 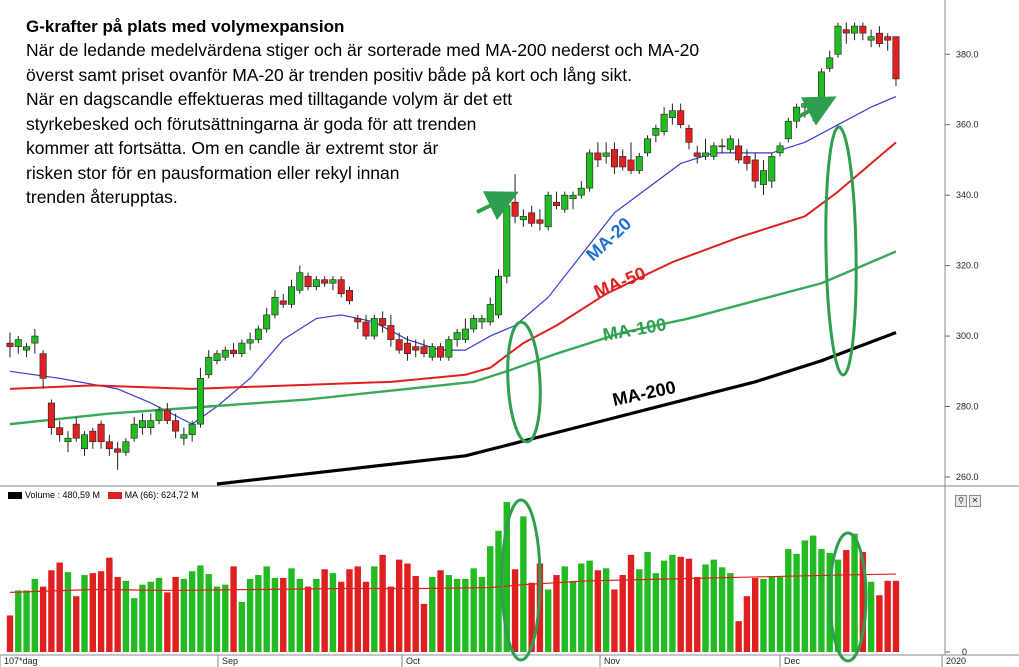 What do you see at coordinates (185, 26) in the screenshot?
I see `annotation-title: G-krafter på plats med volymexpansion` at bounding box center [185, 26].